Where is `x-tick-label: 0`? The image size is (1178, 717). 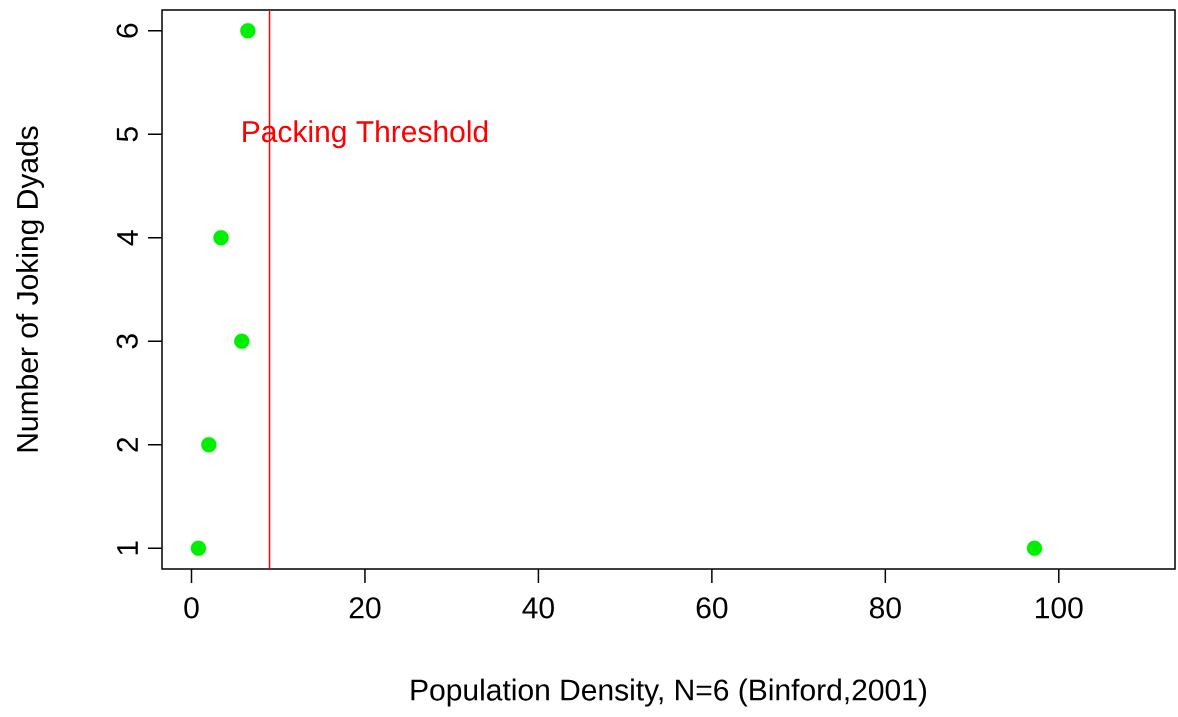
x-tick-label: 0 is located at coordinates (191, 608).